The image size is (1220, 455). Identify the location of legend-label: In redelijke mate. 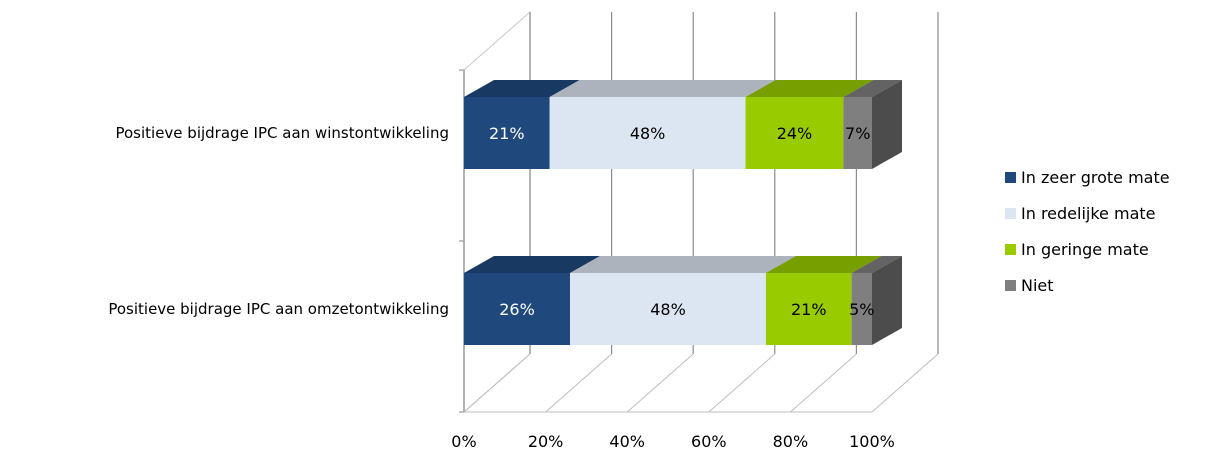
(1088, 213).